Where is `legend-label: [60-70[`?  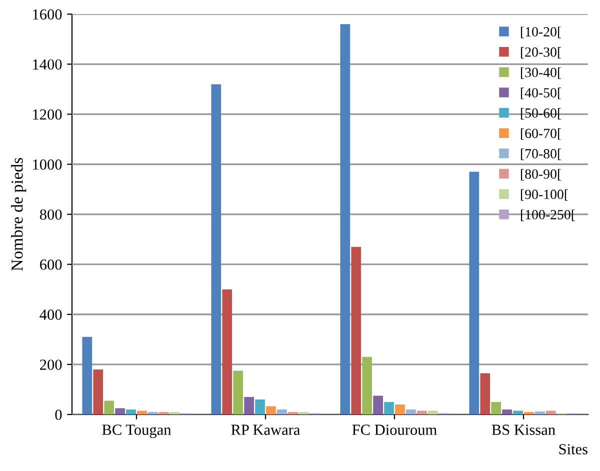
legend-label: [60-70[ is located at coordinates (541, 134).